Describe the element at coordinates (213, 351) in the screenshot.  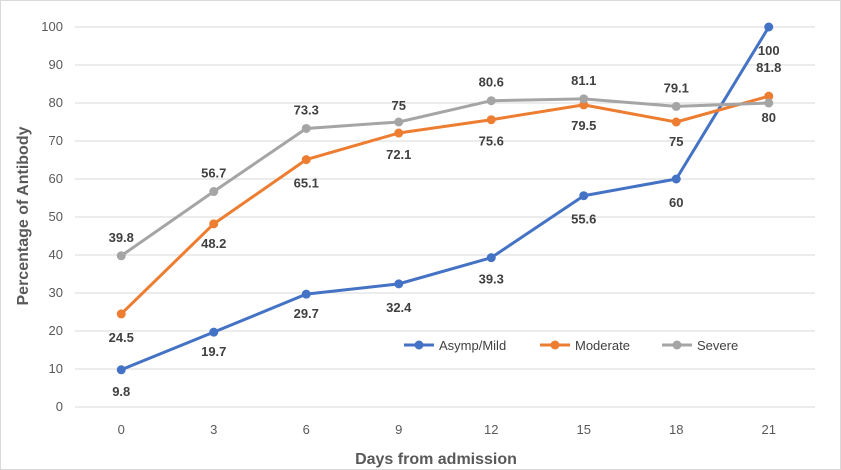
I see `data-label: 19.7` at that location.